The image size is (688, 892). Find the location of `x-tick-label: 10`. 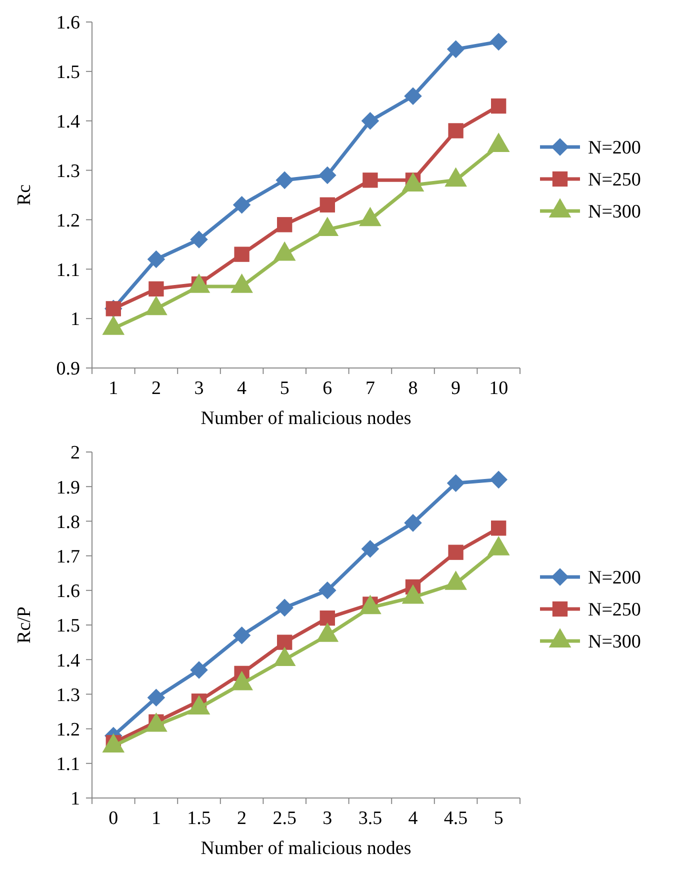

x-tick-label: 10 is located at coordinates (498, 388).